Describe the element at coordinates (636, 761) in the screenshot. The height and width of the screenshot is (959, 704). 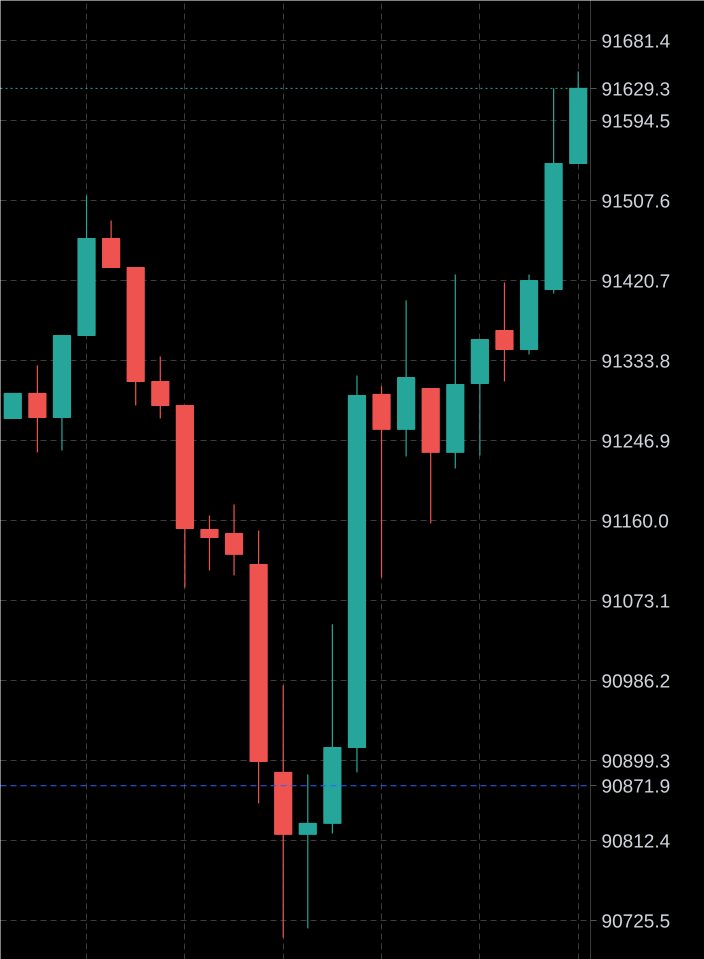
I see `y-tick-label: 90899.3` at that location.